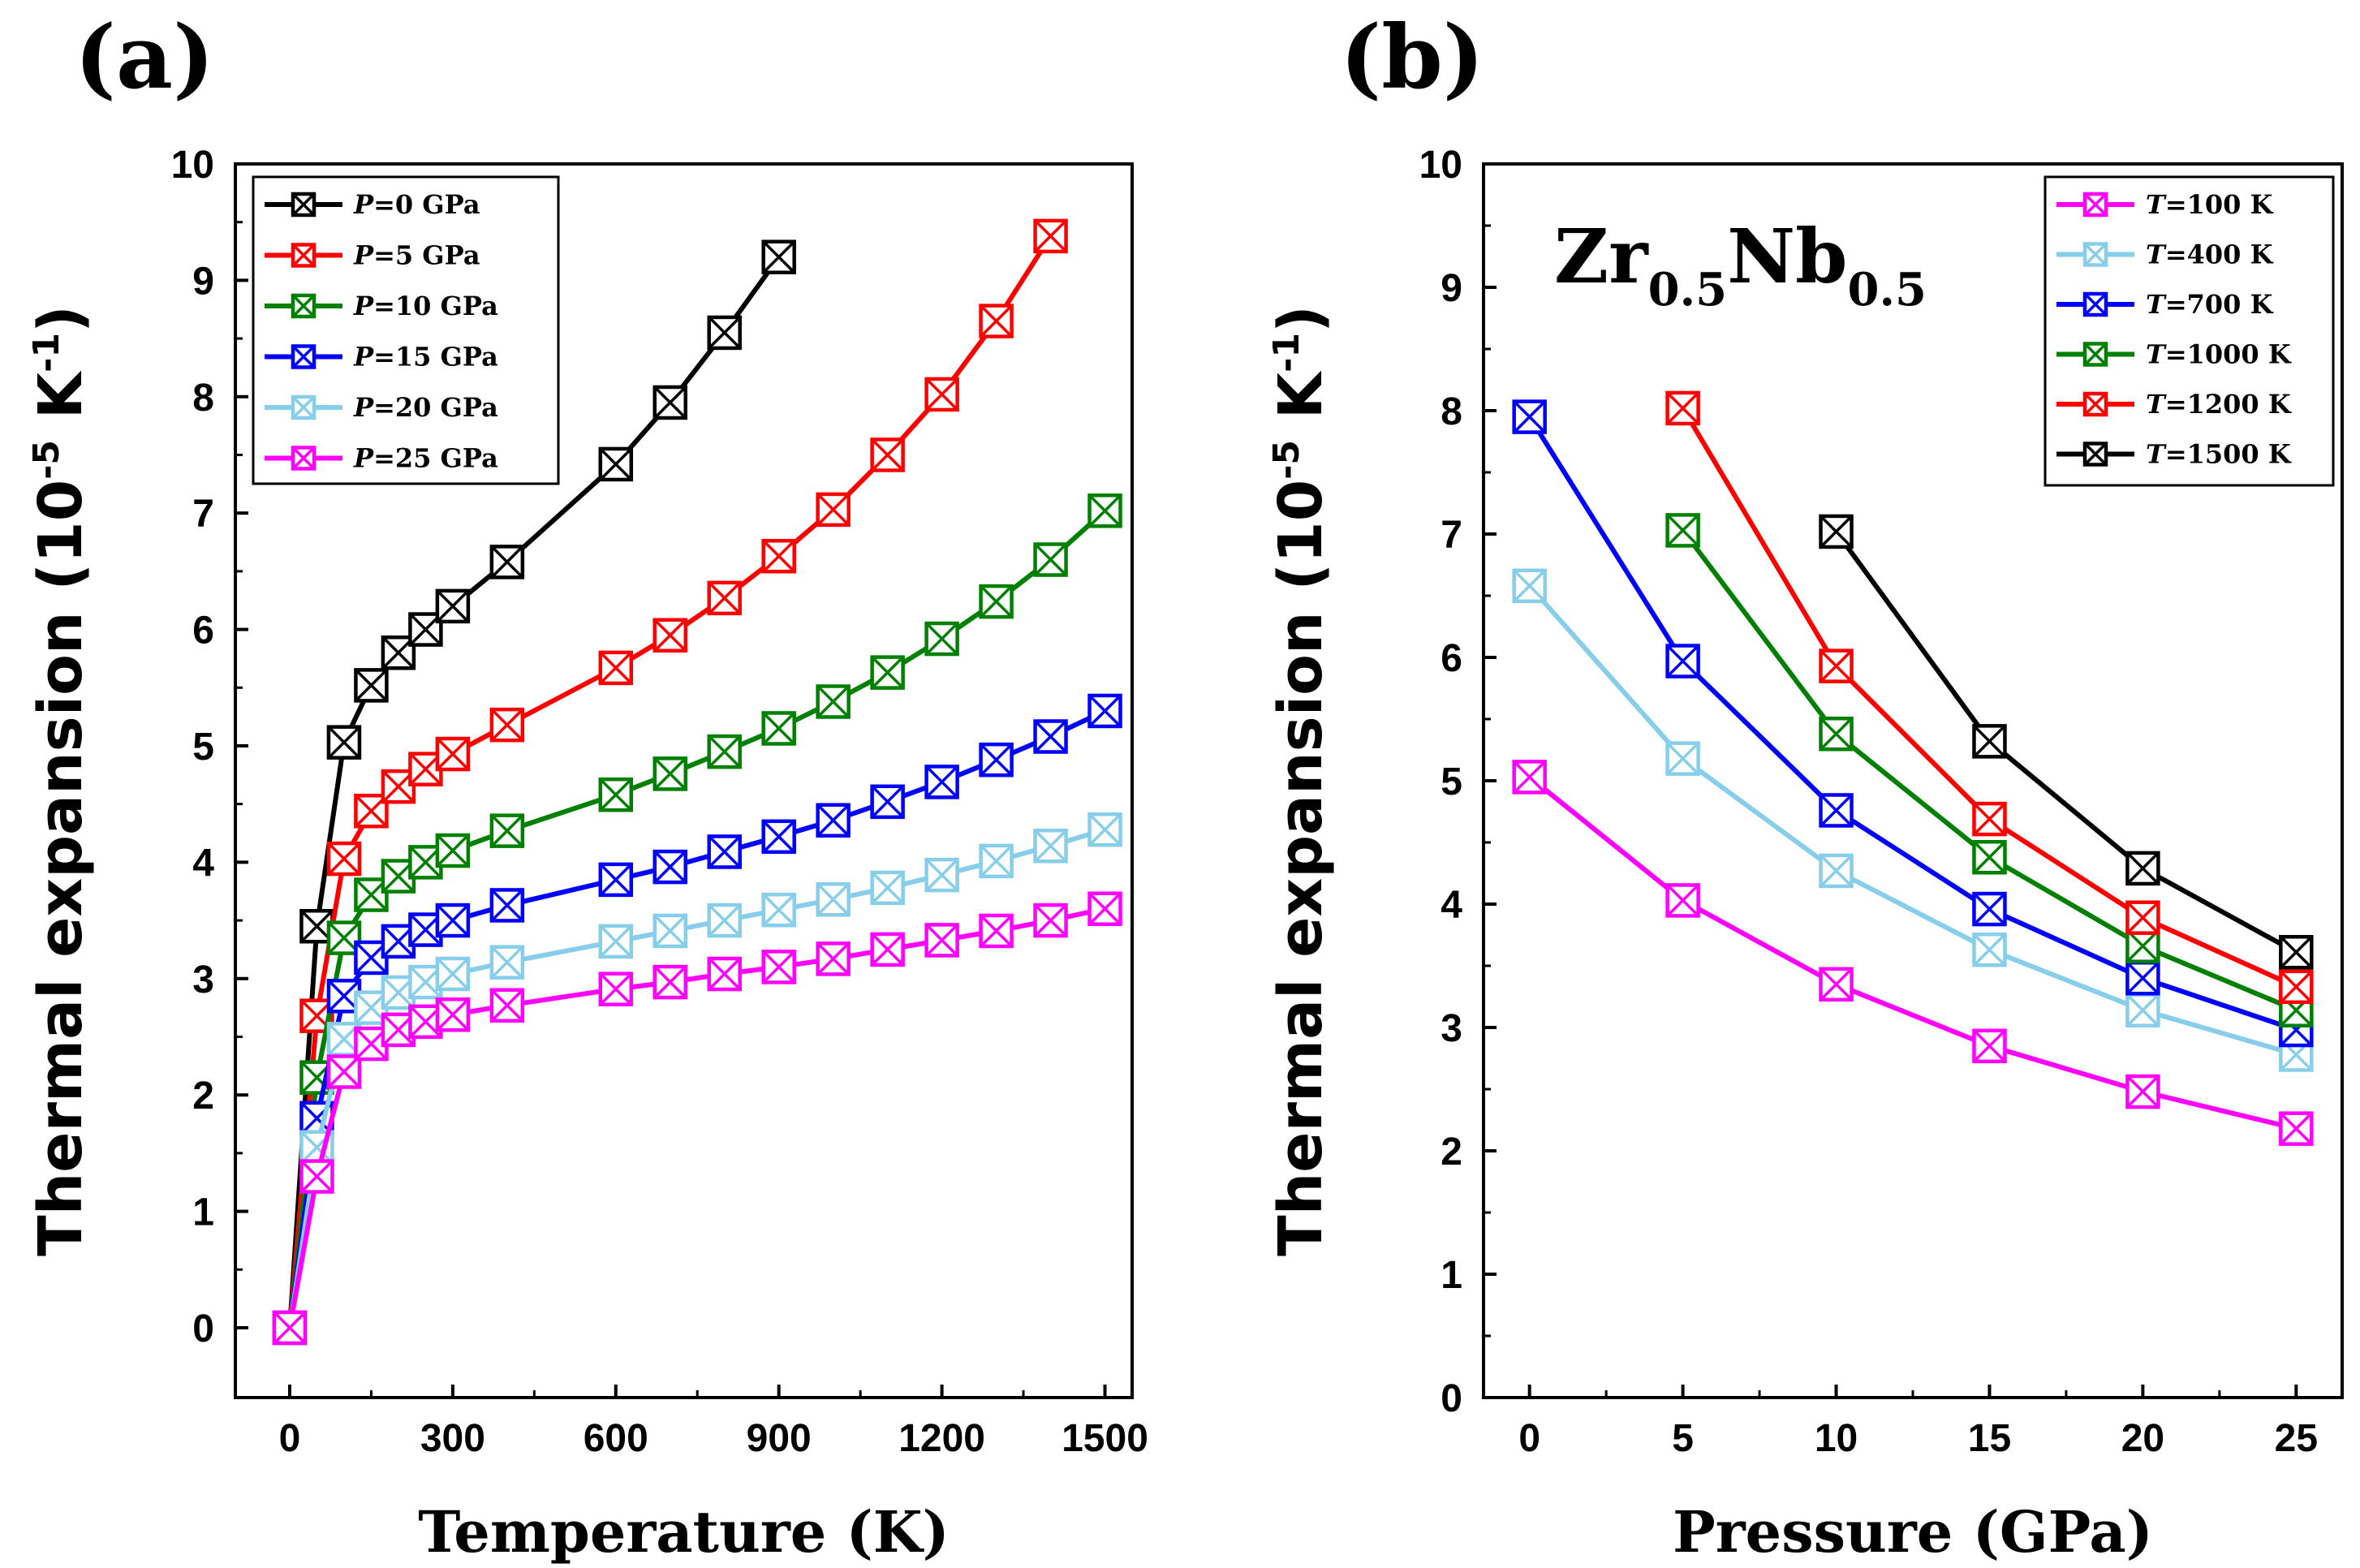 This screenshot has width=2360, height=1568. I want to click on legend-value: =25 GPa, so click(435, 459).